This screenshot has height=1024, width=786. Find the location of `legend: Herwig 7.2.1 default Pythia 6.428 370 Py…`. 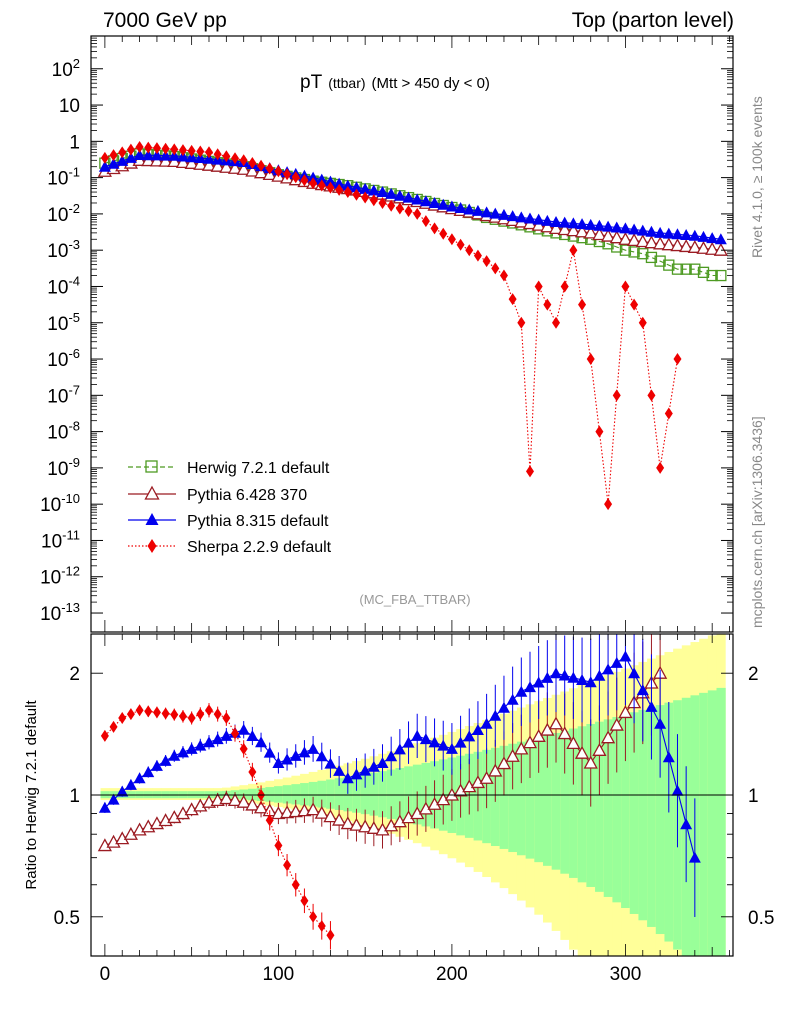

legend: Herwig 7.2.1 default Pythia 6.428 370 Py… is located at coordinates (230, 508).